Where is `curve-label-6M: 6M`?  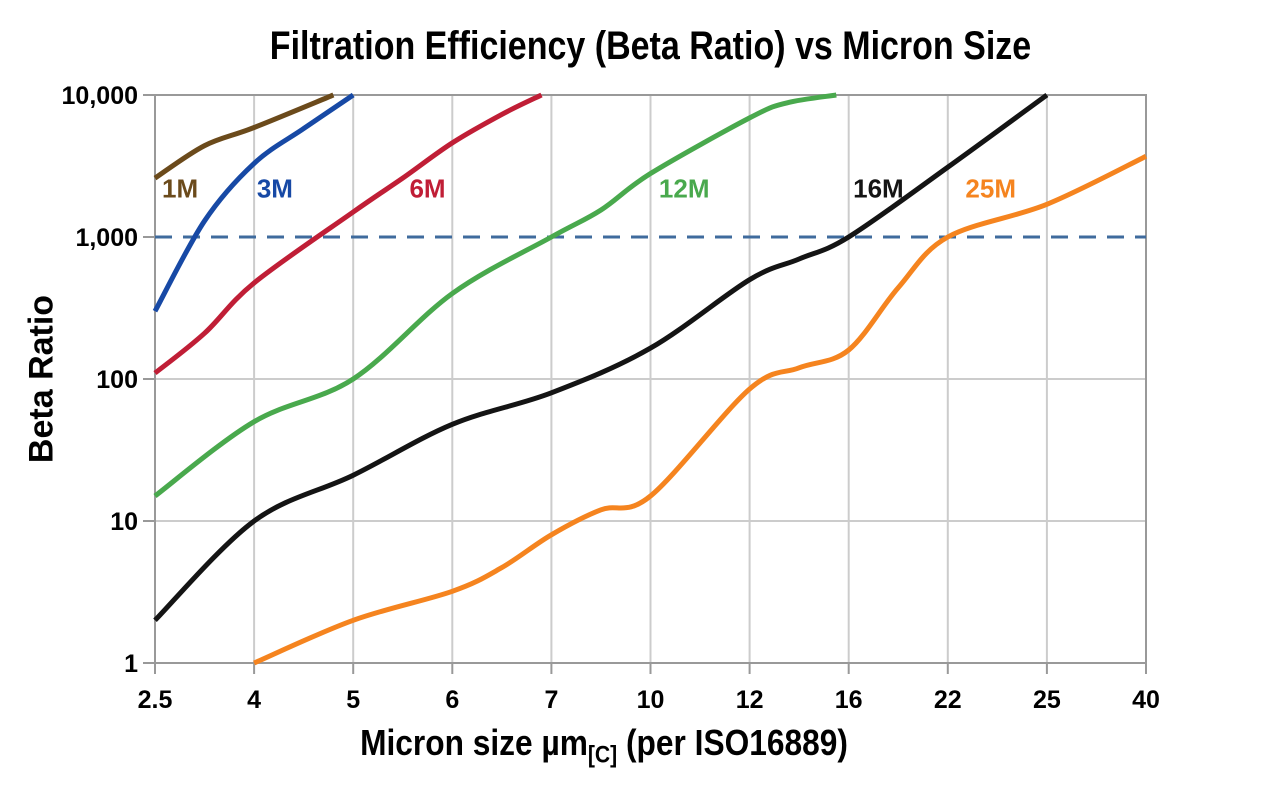
curve-label-6M: 6M is located at coordinates (427, 188).